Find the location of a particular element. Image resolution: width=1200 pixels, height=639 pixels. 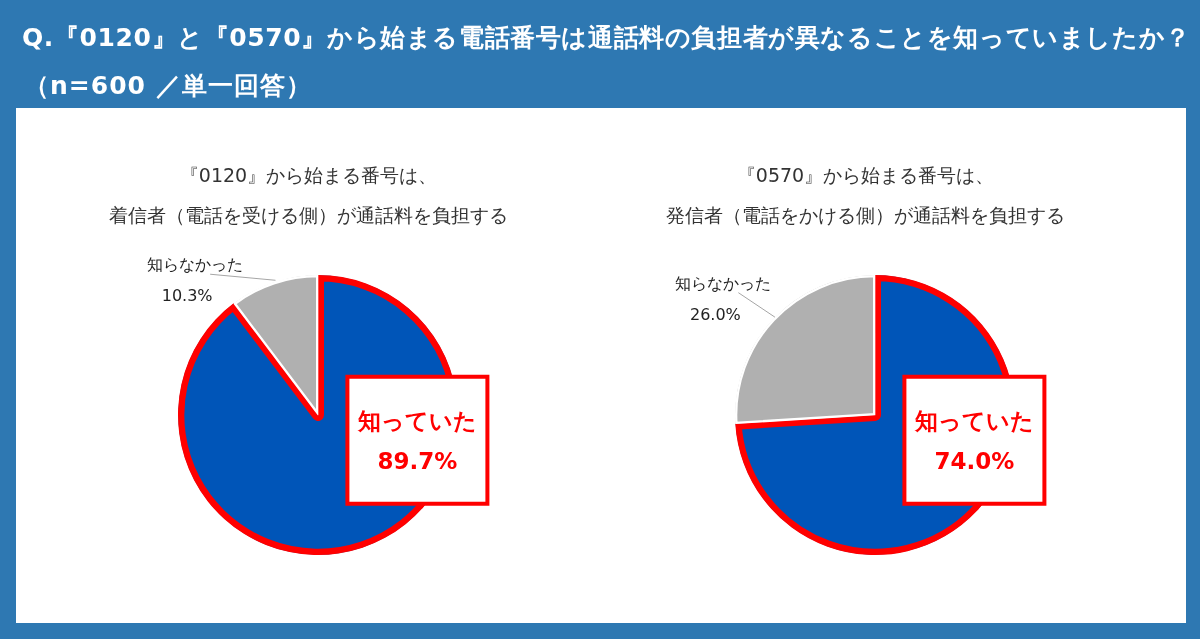

text: Q.『0120』と『0570』から始まる電話番号は通話料の負担者が異なることを知っていましたか？ is located at coordinates (606, 38).